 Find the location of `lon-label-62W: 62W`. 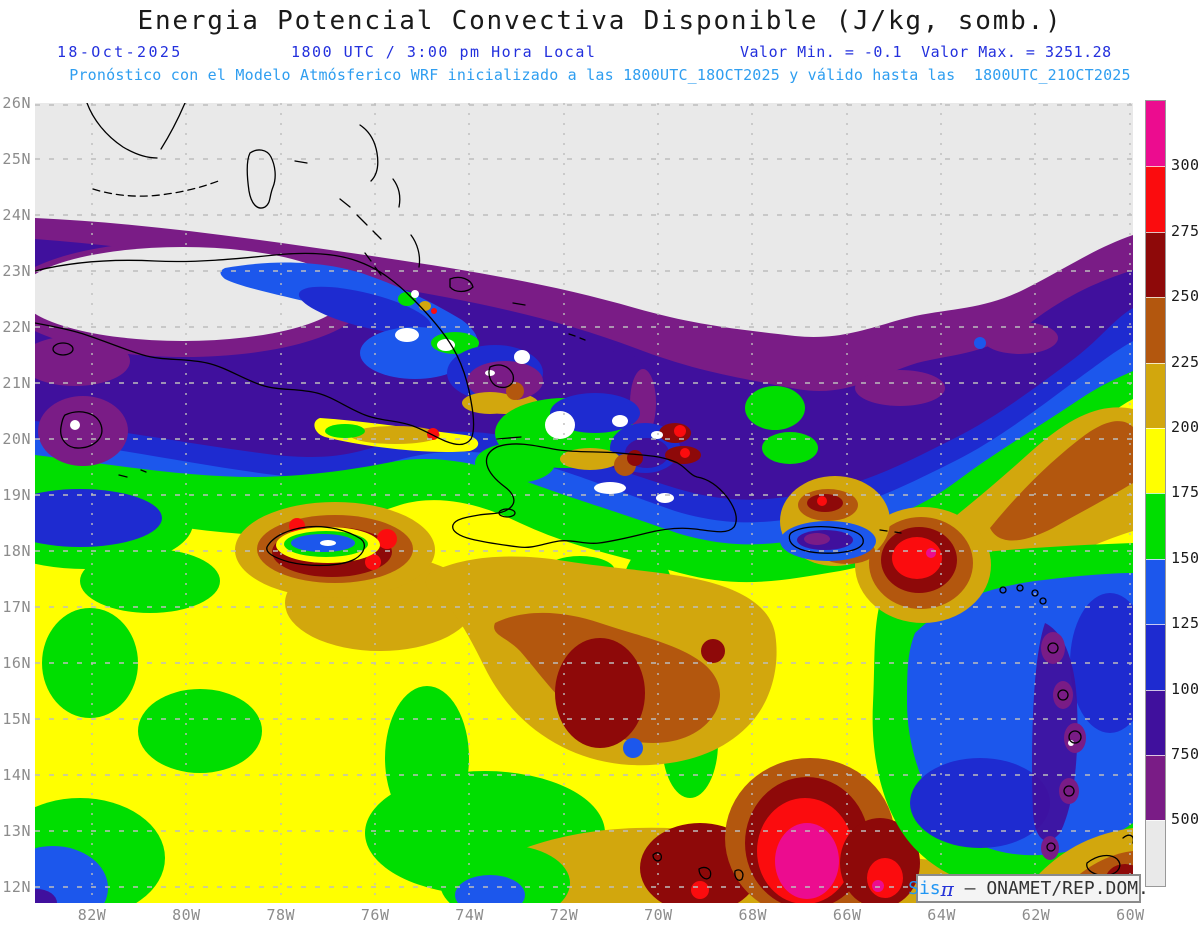

lon-label-62W: 62W is located at coordinates (1036, 915).